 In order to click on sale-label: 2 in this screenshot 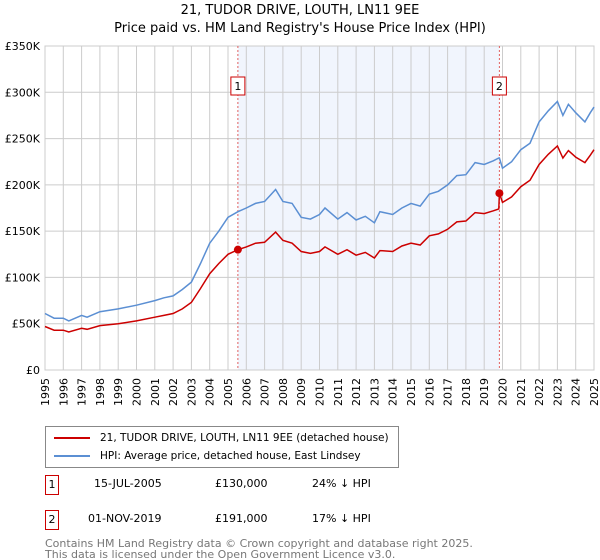, I will do `click(499, 86)`.